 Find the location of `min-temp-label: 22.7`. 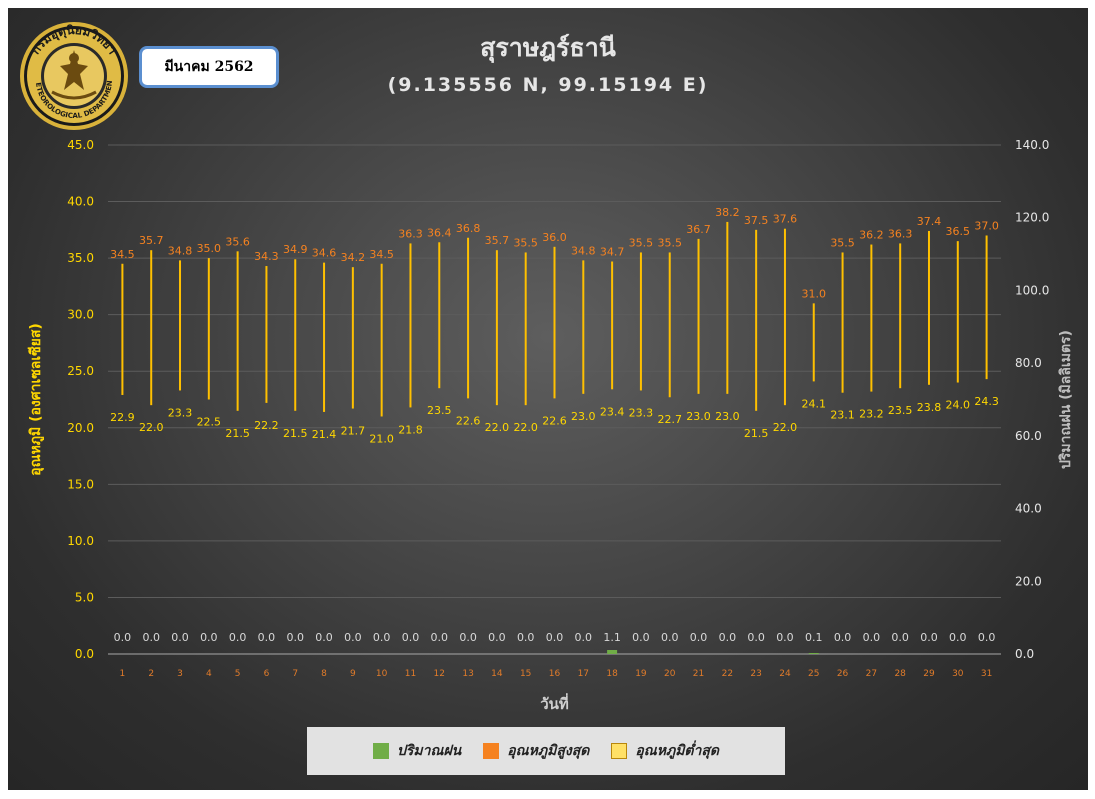

min-temp-label: 22.7 is located at coordinates (669, 419).